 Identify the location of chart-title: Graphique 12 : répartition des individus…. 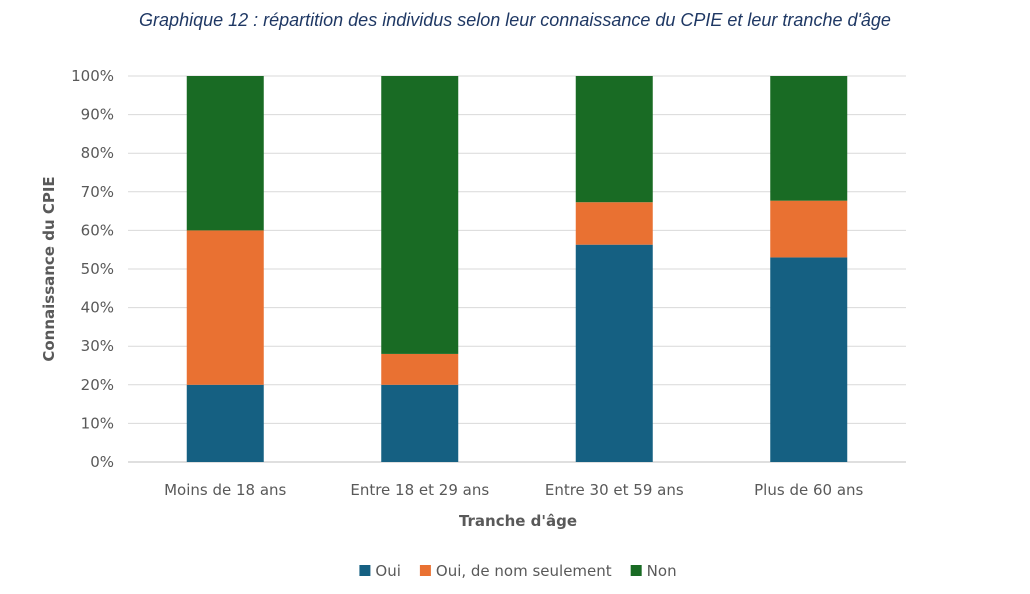
(515, 20).